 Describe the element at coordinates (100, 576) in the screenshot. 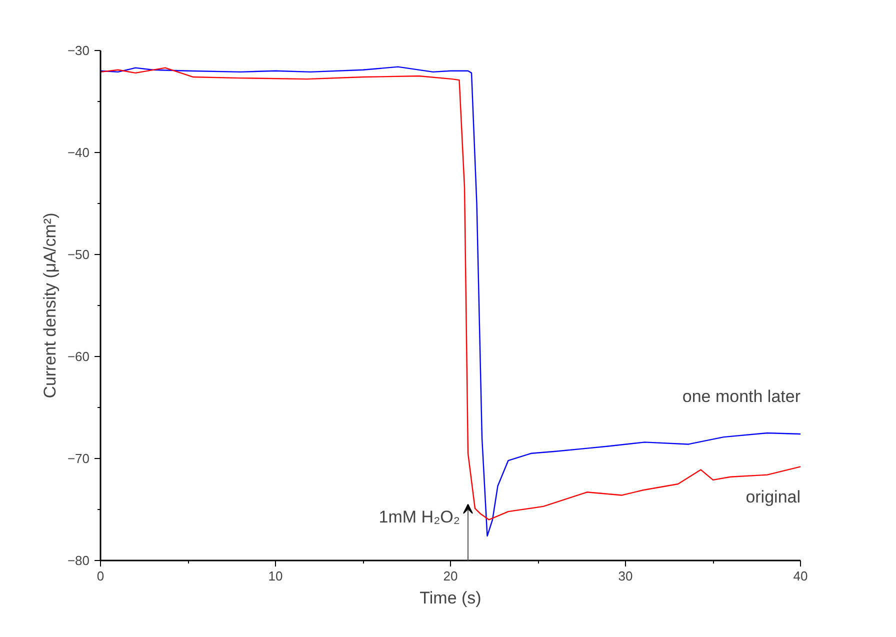

I see `x-tick-label: 0` at that location.